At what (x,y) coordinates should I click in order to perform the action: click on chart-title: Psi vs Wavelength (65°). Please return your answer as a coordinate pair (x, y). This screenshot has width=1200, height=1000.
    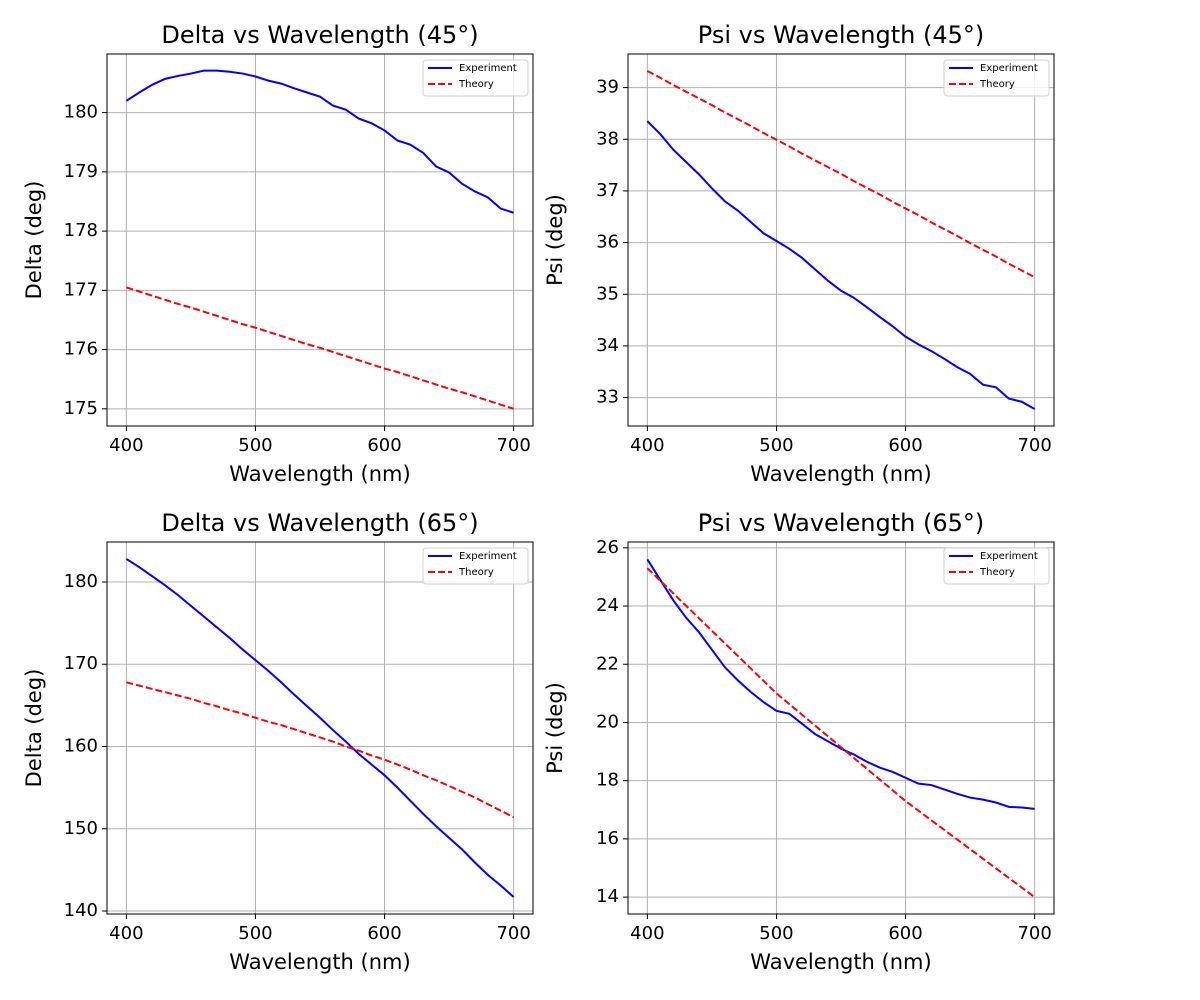
    Looking at the image, I should click on (841, 523).